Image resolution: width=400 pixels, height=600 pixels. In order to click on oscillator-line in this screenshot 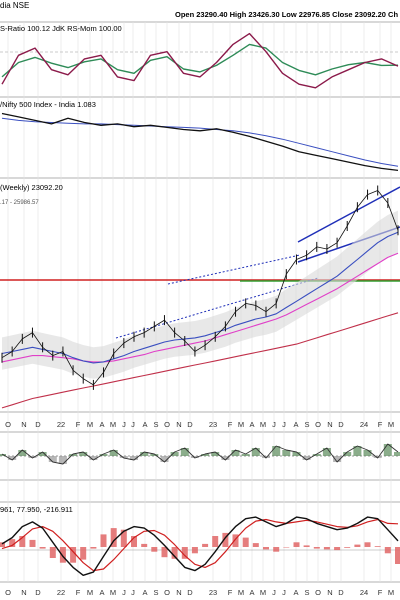, I will do `click(200, 454)`.